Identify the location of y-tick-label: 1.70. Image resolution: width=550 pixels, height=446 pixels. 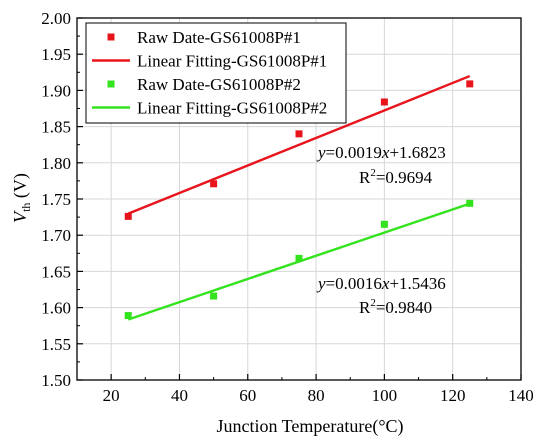
(56, 235).